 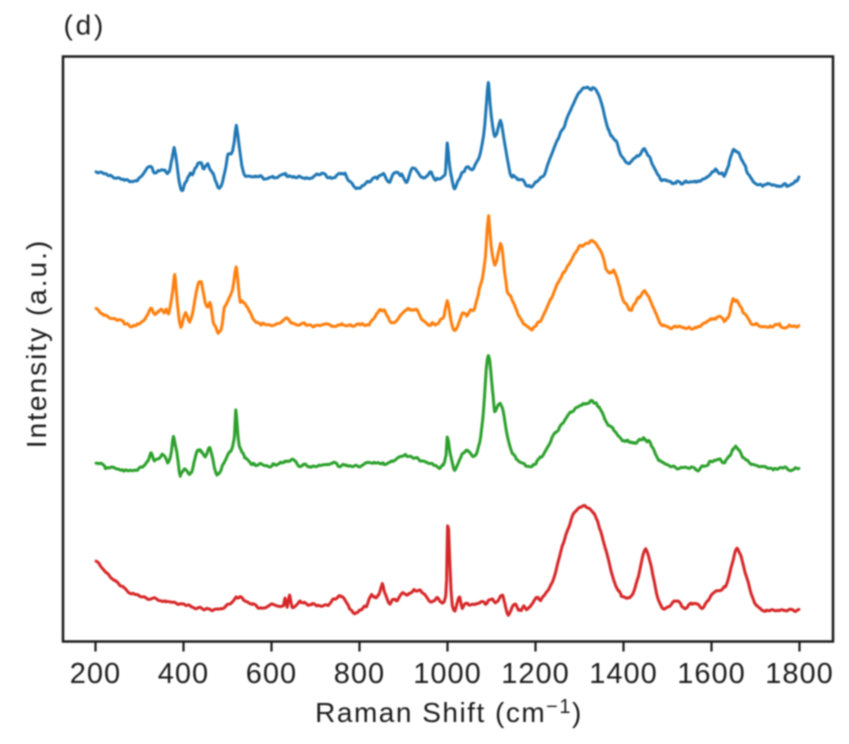 I want to click on svg-text: 200, so click(x=95, y=674).